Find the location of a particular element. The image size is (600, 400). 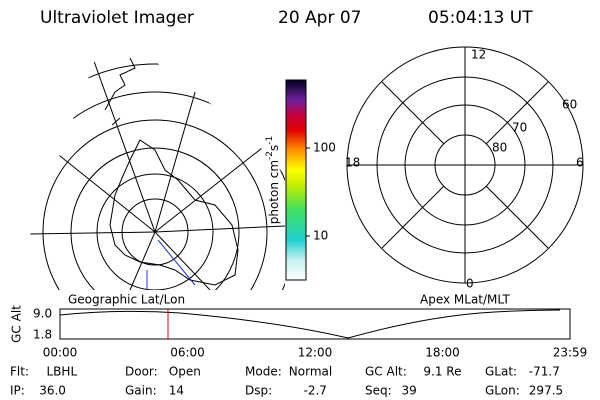

field-value: -2.7 is located at coordinates (315, 391).